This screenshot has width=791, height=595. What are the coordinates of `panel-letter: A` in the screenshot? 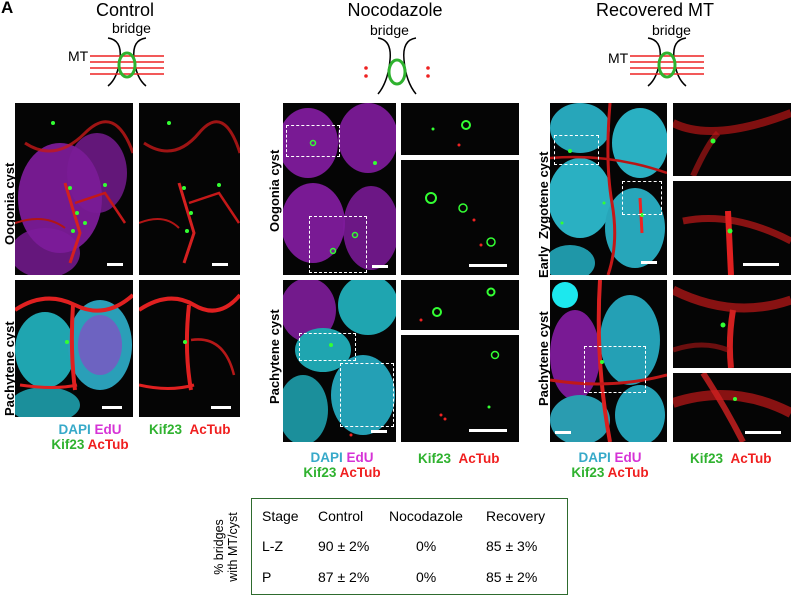 It's located at (7, 8).